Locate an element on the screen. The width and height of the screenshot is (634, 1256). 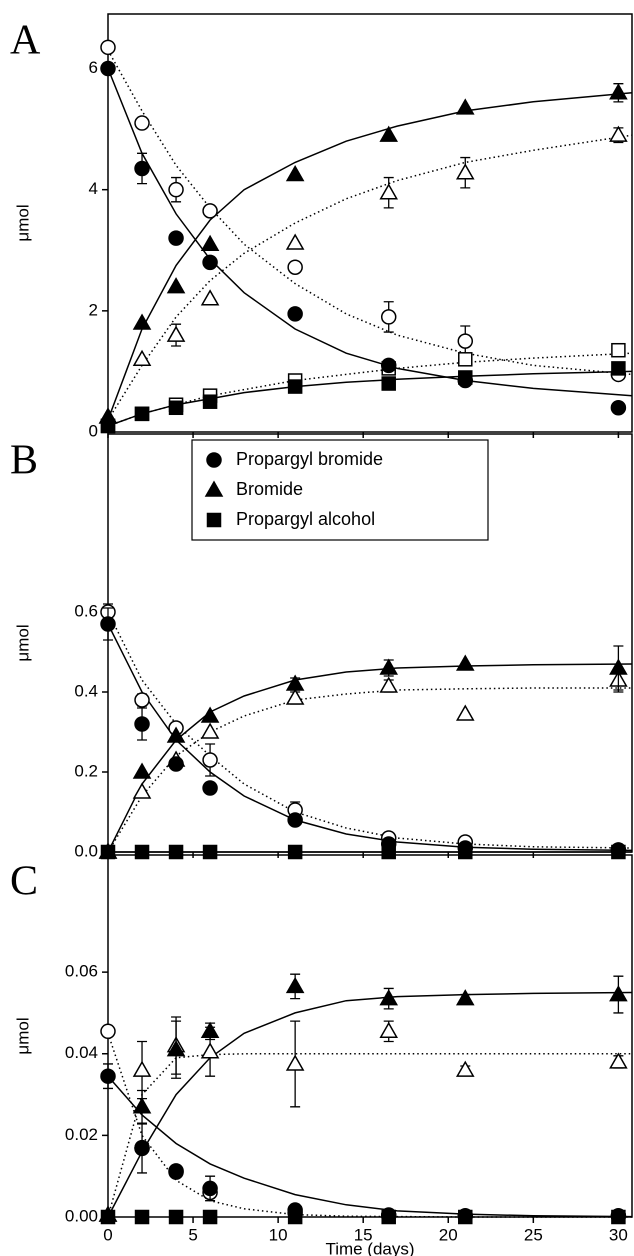
x-axis-label: Time (days) is located at coordinates (369, 1247).